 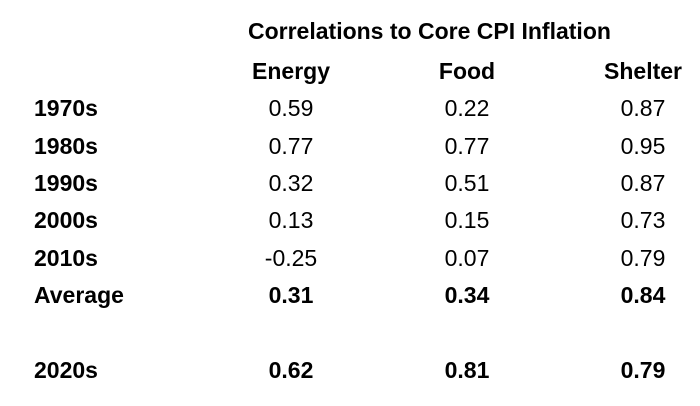 What do you see at coordinates (643, 146) in the screenshot?
I see `table-cell-value: 0.95` at bounding box center [643, 146].